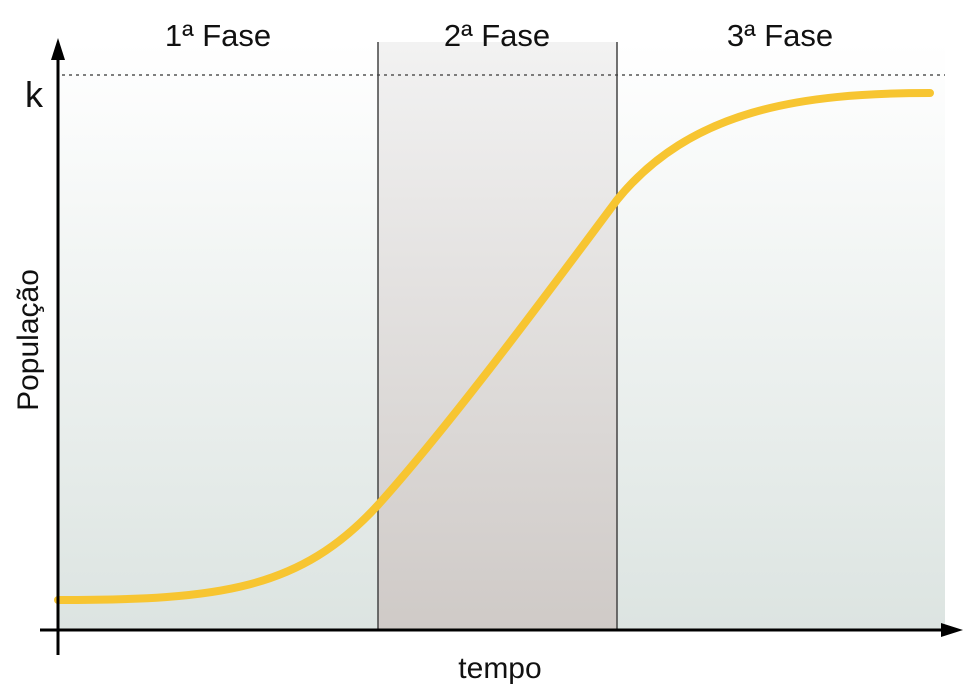 The height and width of the screenshot is (686, 963). What do you see at coordinates (218, 35) in the screenshot?
I see `phase-label: 1ª Fase` at bounding box center [218, 35].